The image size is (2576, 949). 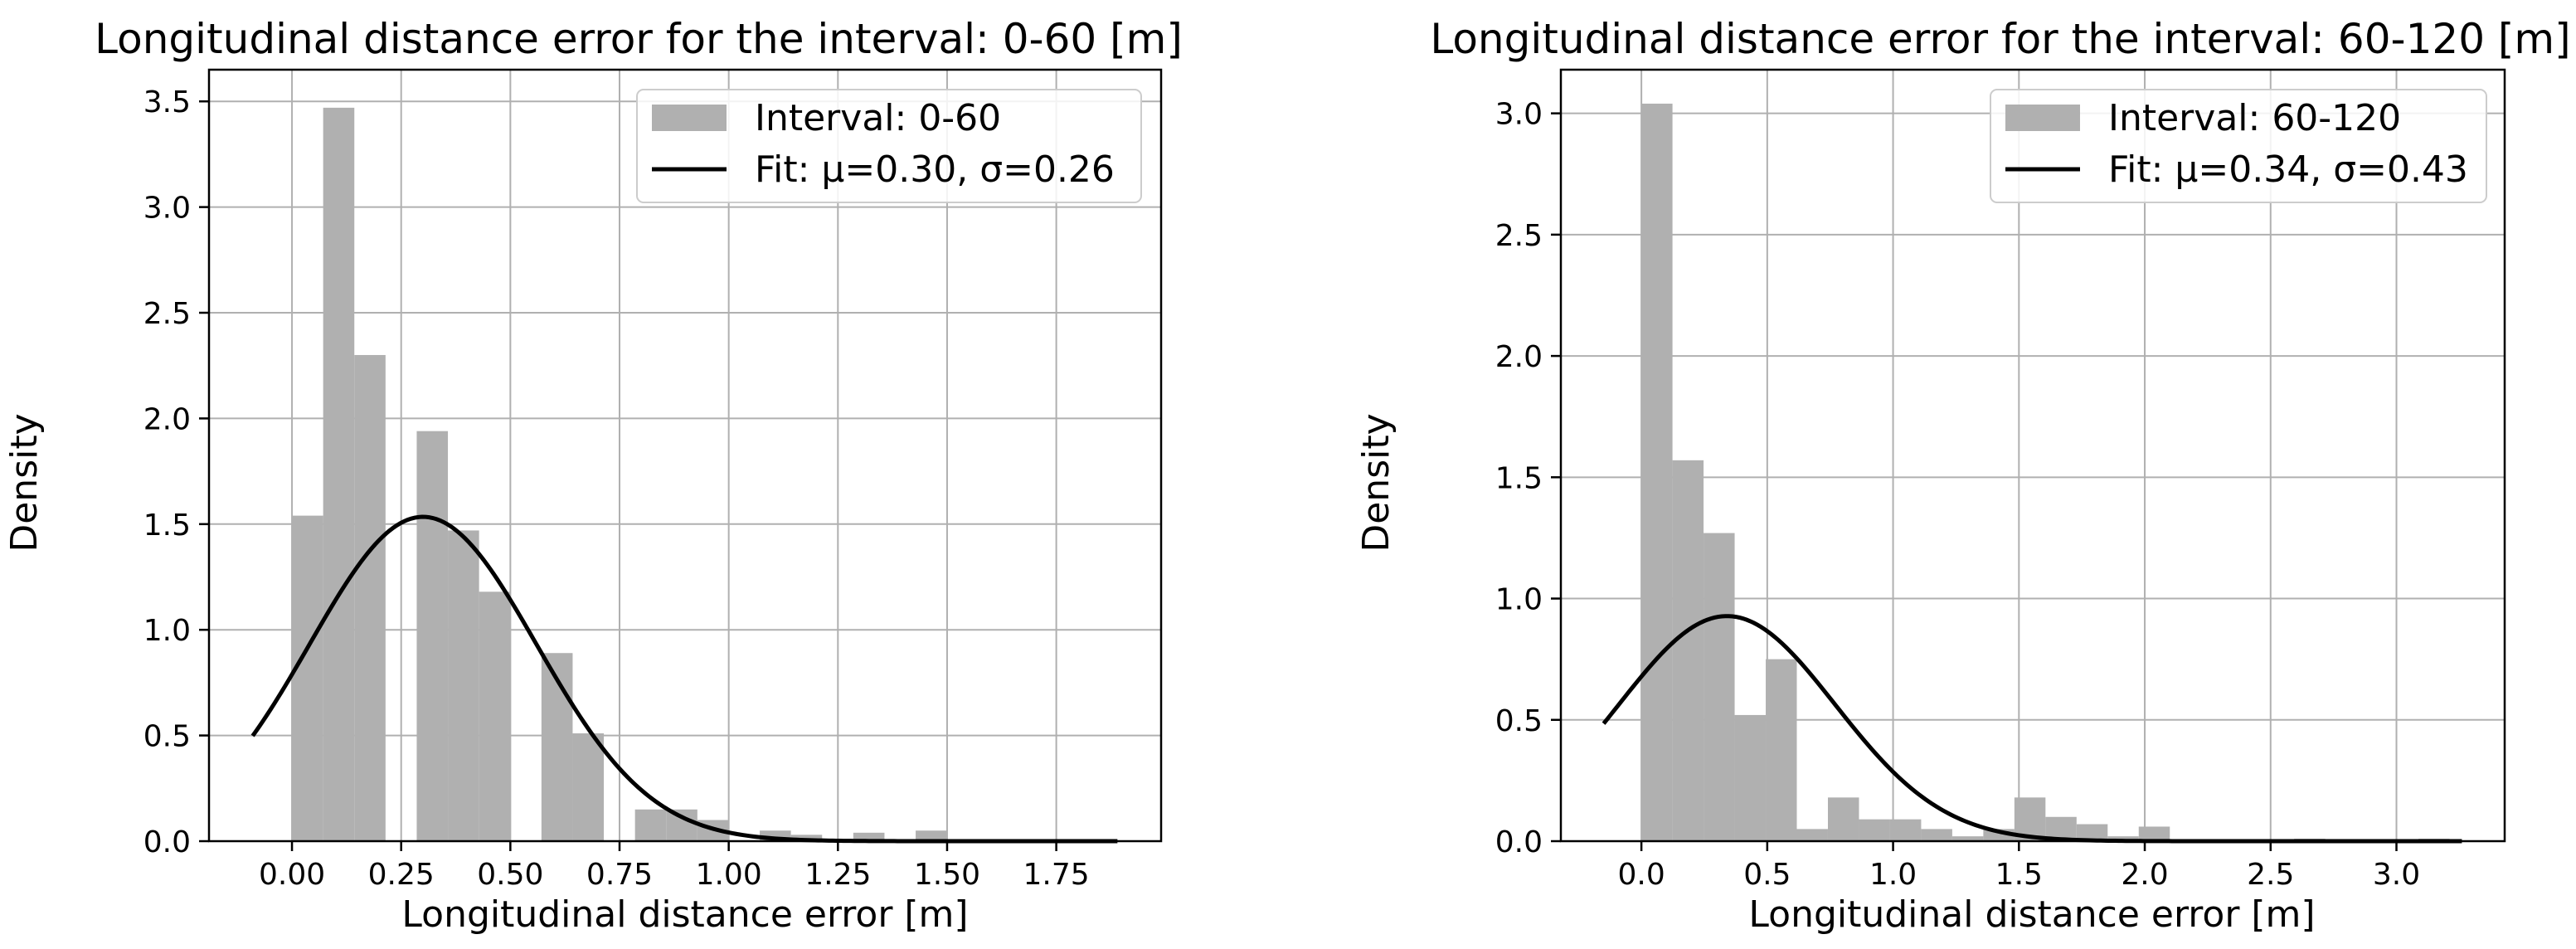 I want to click on x-tick-label: 0.0, so click(x=1641, y=875).